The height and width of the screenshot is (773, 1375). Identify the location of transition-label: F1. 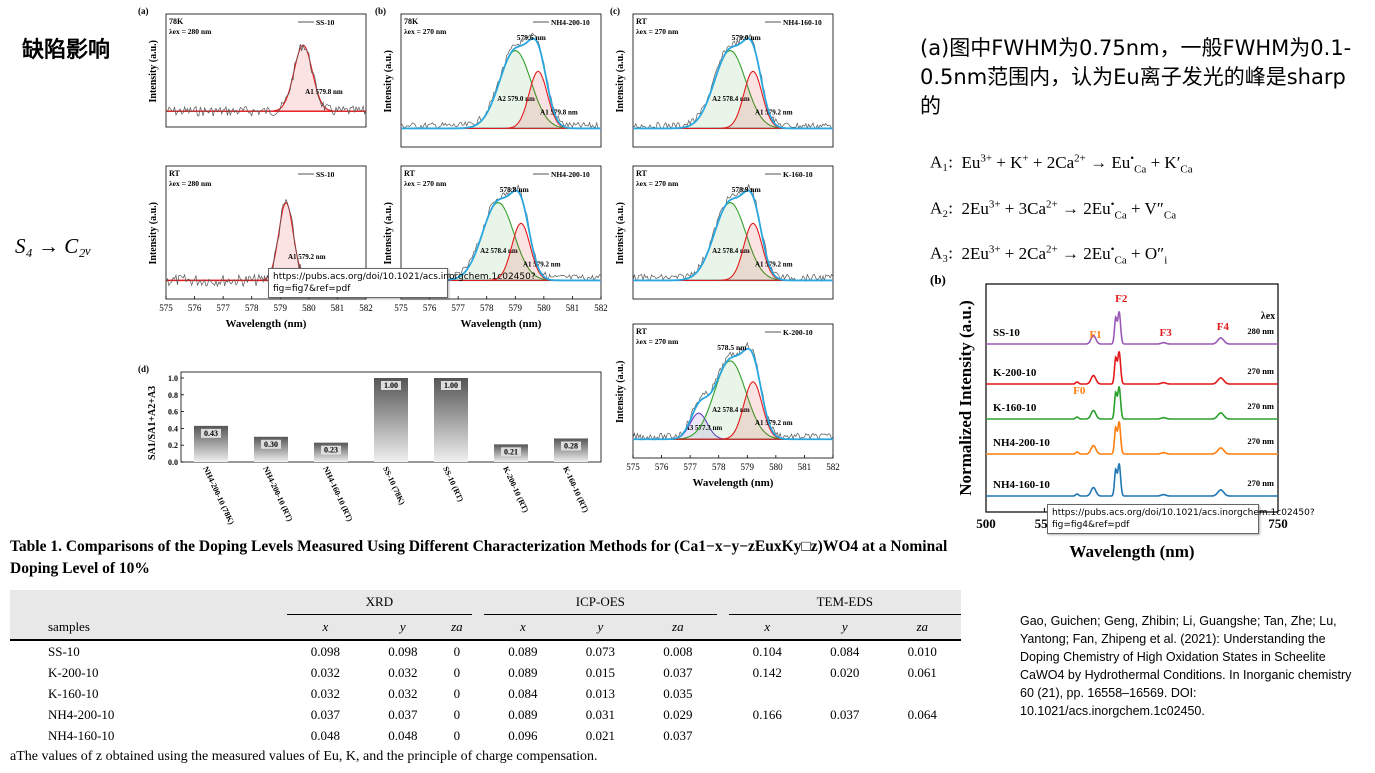
(1095, 335).